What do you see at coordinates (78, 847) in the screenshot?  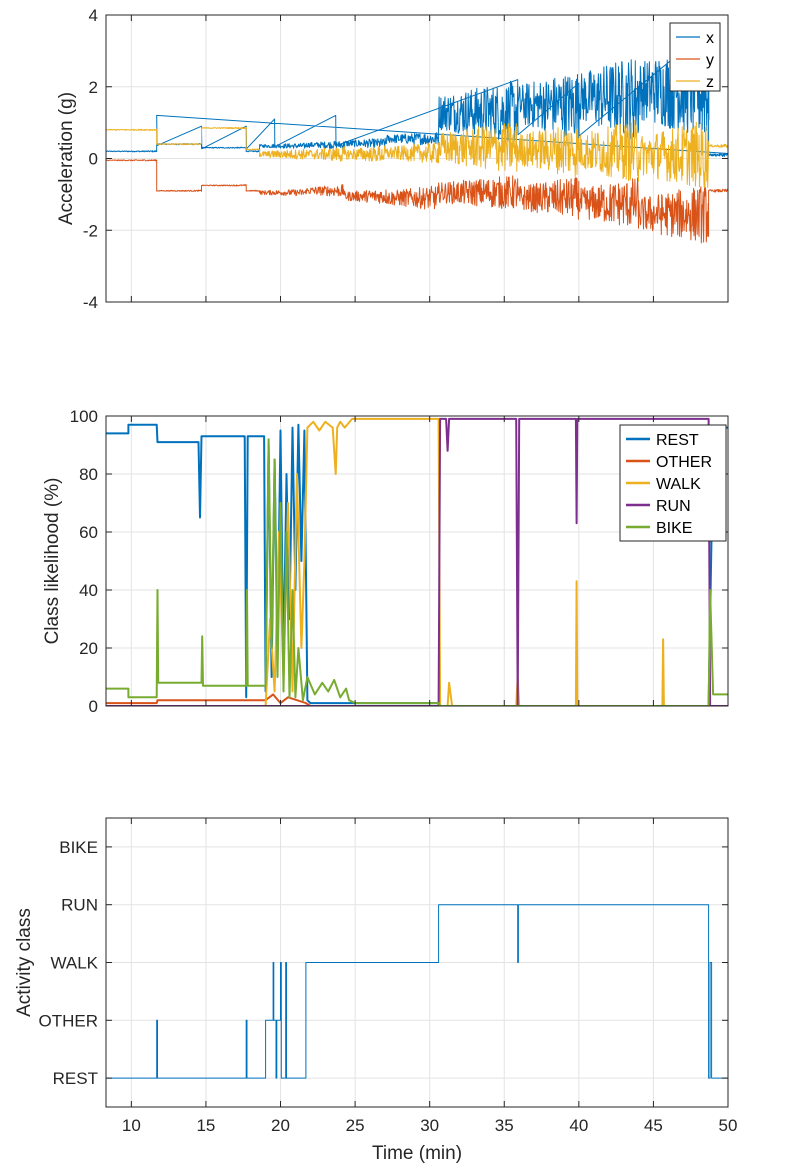 I see `y-tick-label: BIKE` at bounding box center [78, 847].